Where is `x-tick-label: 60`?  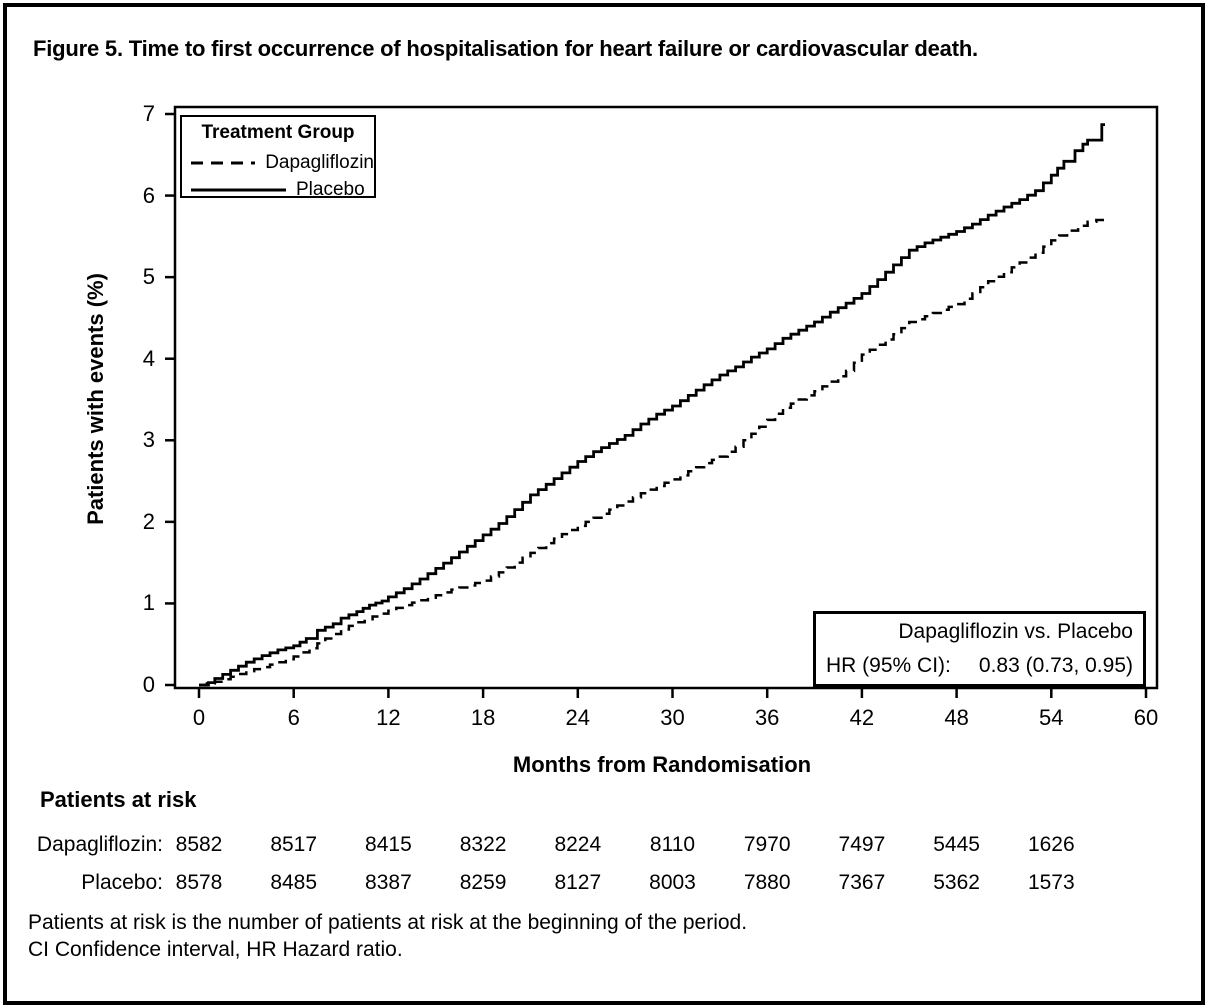
x-tick-label: 60 is located at coordinates (1146, 717).